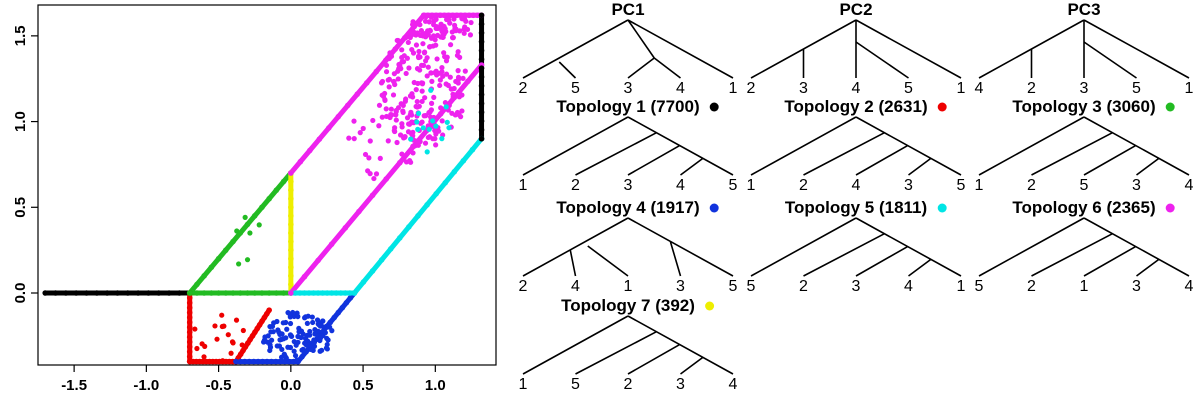 This screenshot has height=400, width=1200. What do you see at coordinates (219, 385) in the screenshot?
I see `x-tick-label: -0.5` at bounding box center [219, 385].